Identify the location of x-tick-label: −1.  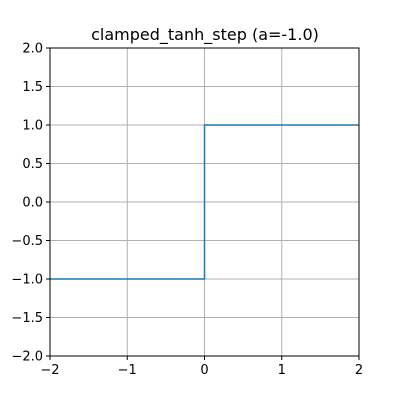
(127, 370).